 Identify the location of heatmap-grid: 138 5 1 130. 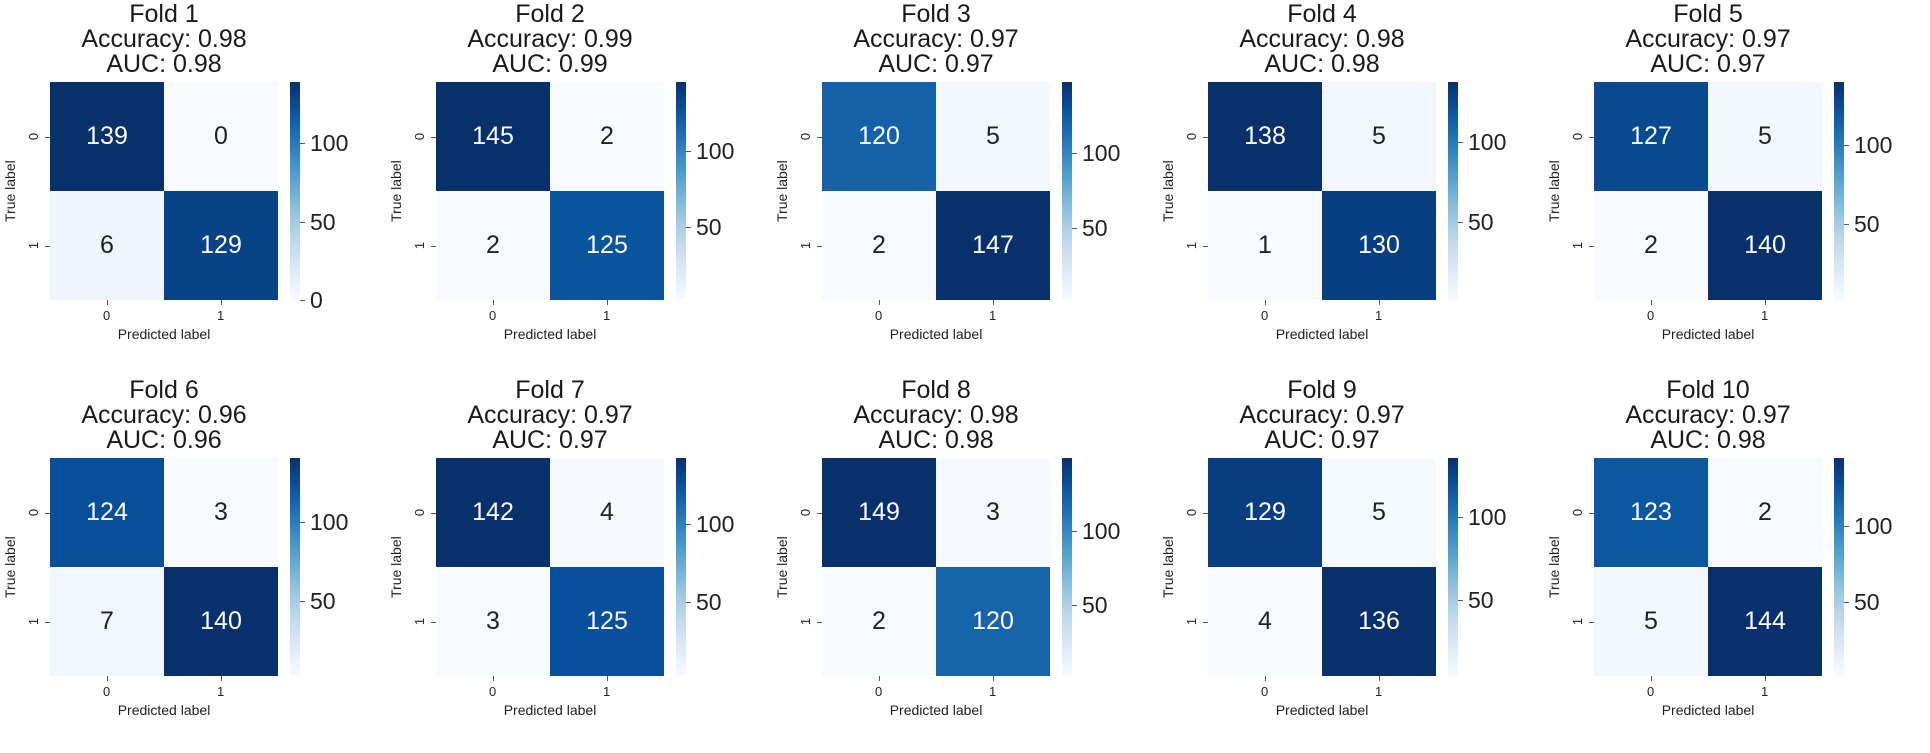
(1322, 191).